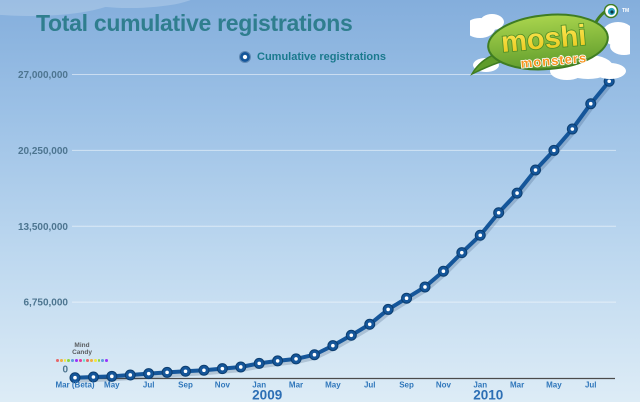 The height and width of the screenshot is (402, 640). I want to click on page-title: Total cumulative registrations, so click(194, 23).